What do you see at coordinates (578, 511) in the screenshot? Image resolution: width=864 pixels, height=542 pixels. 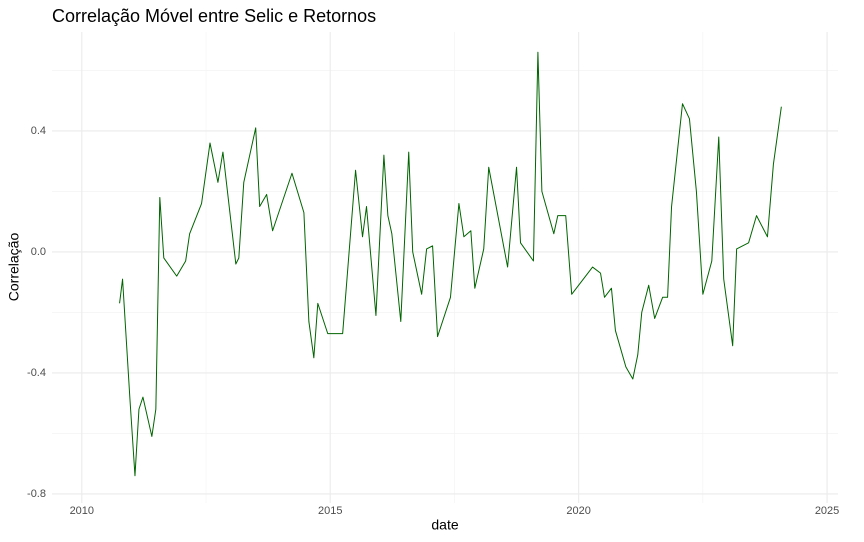 I see `x-tick-label: 2020` at bounding box center [578, 511].